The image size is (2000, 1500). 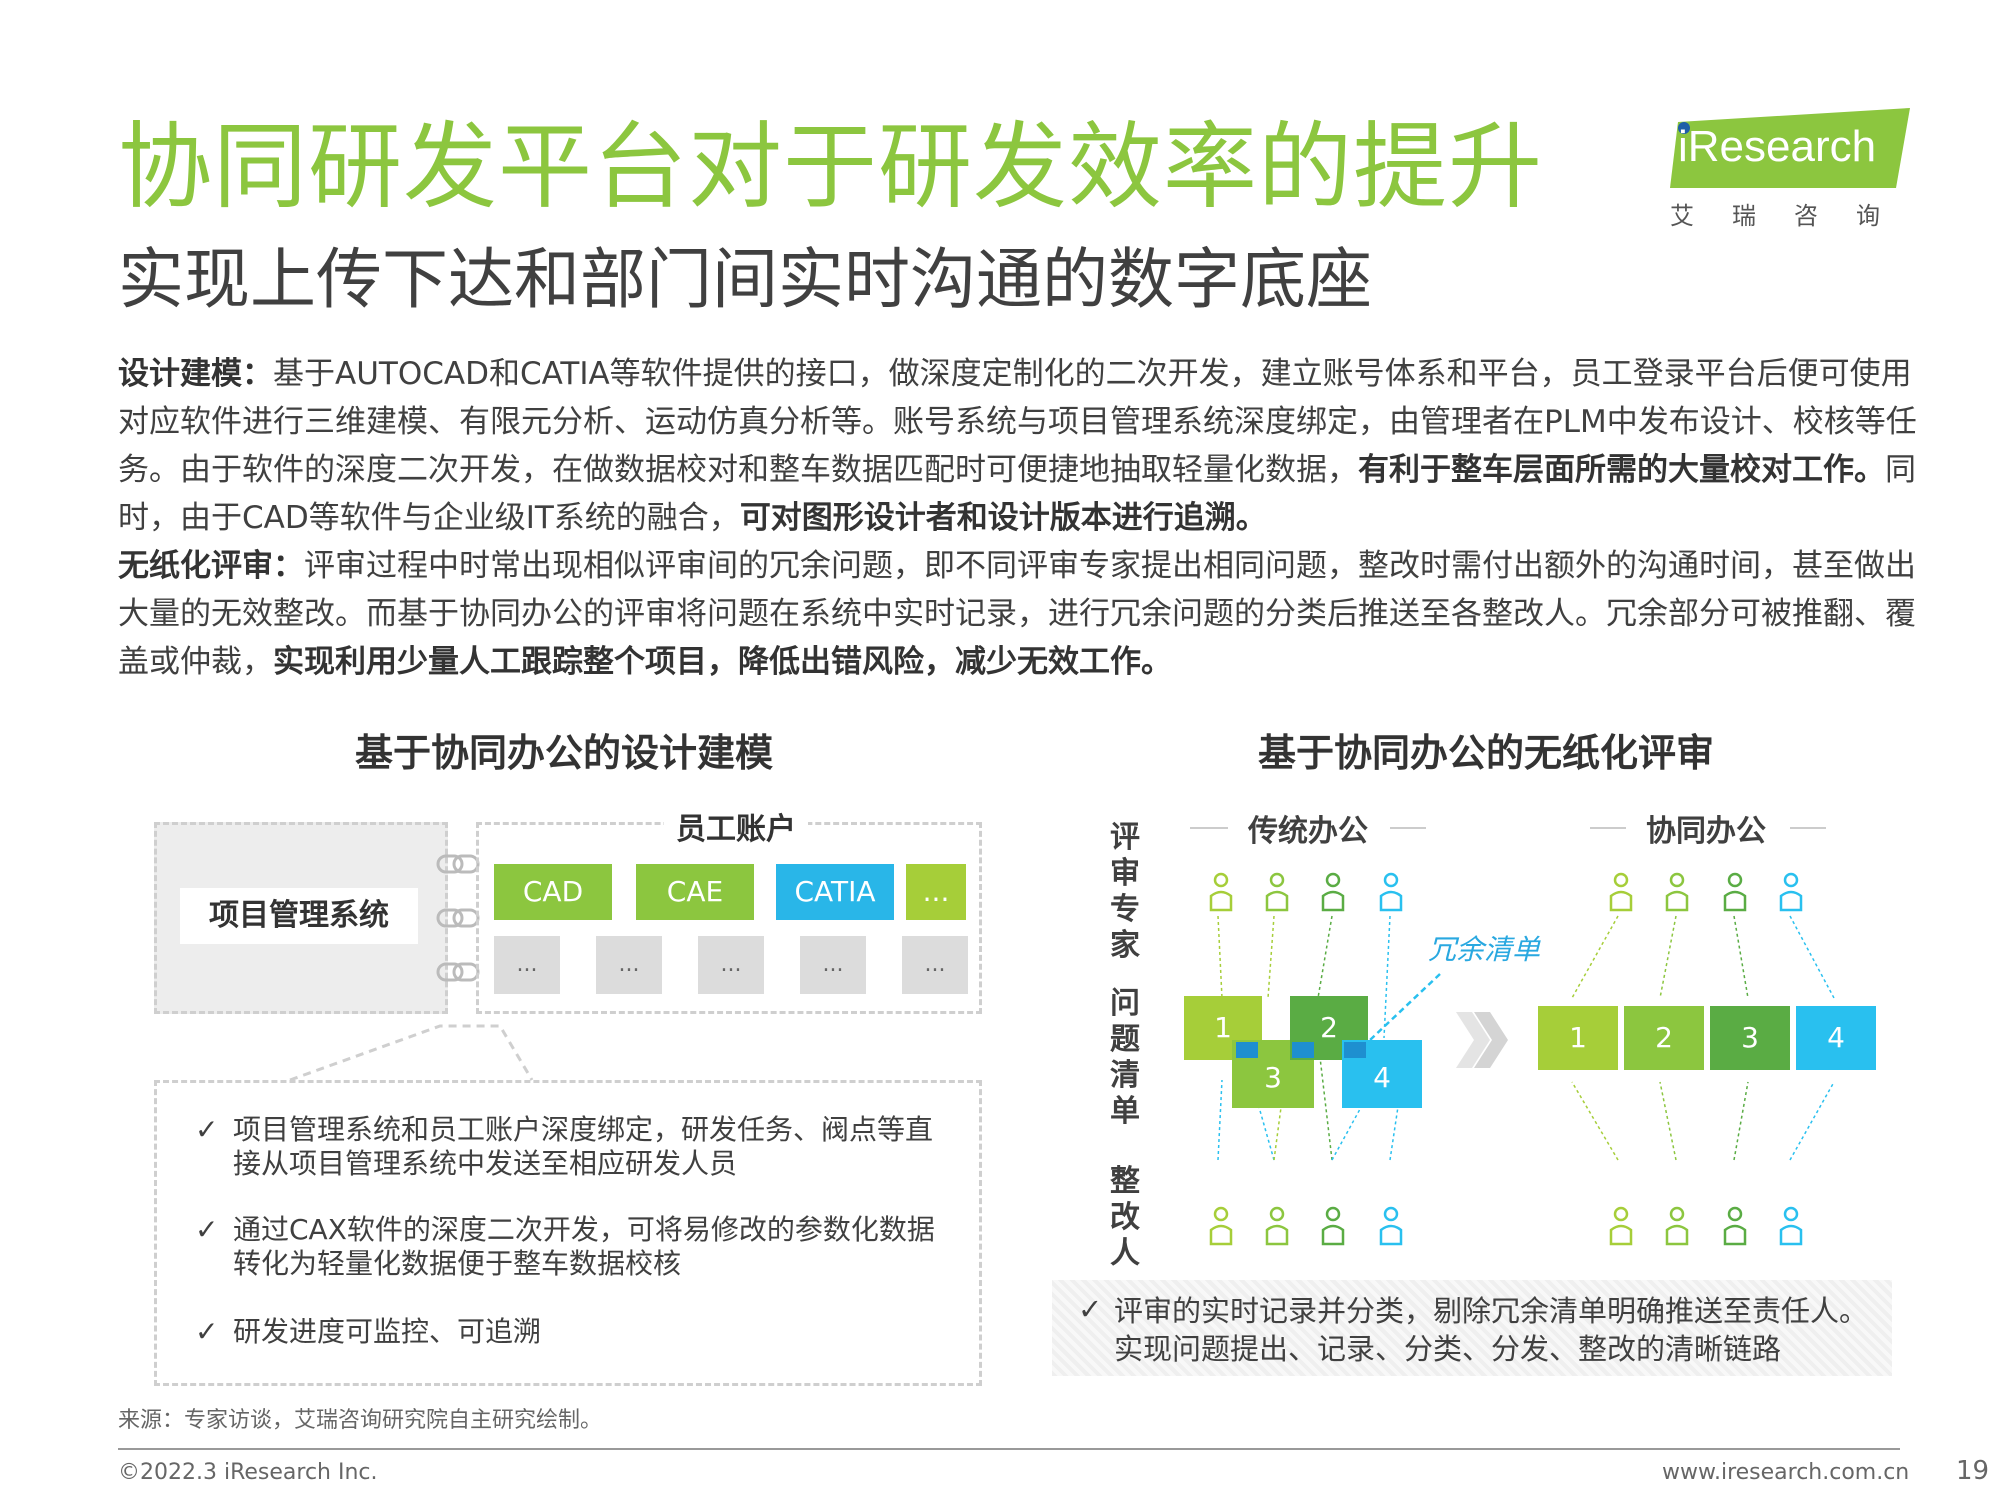 What do you see at coordinates (831, 167) in the screenshot?
I see `page-title: 协同研发平台对于研发效率的提升` at bounding box center [831, 167].